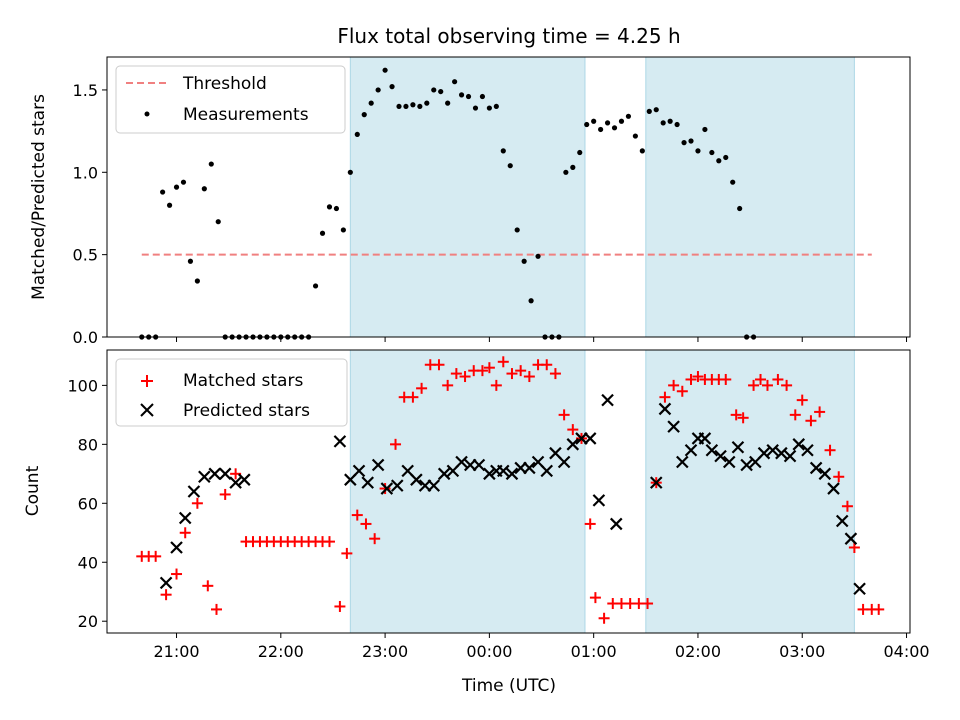 The image size is (960, 720). What do you see at coordinates (82, 385) in the screenshot?
I see `bottom-y-tick-label: 100` at bounding box center [82, 385].